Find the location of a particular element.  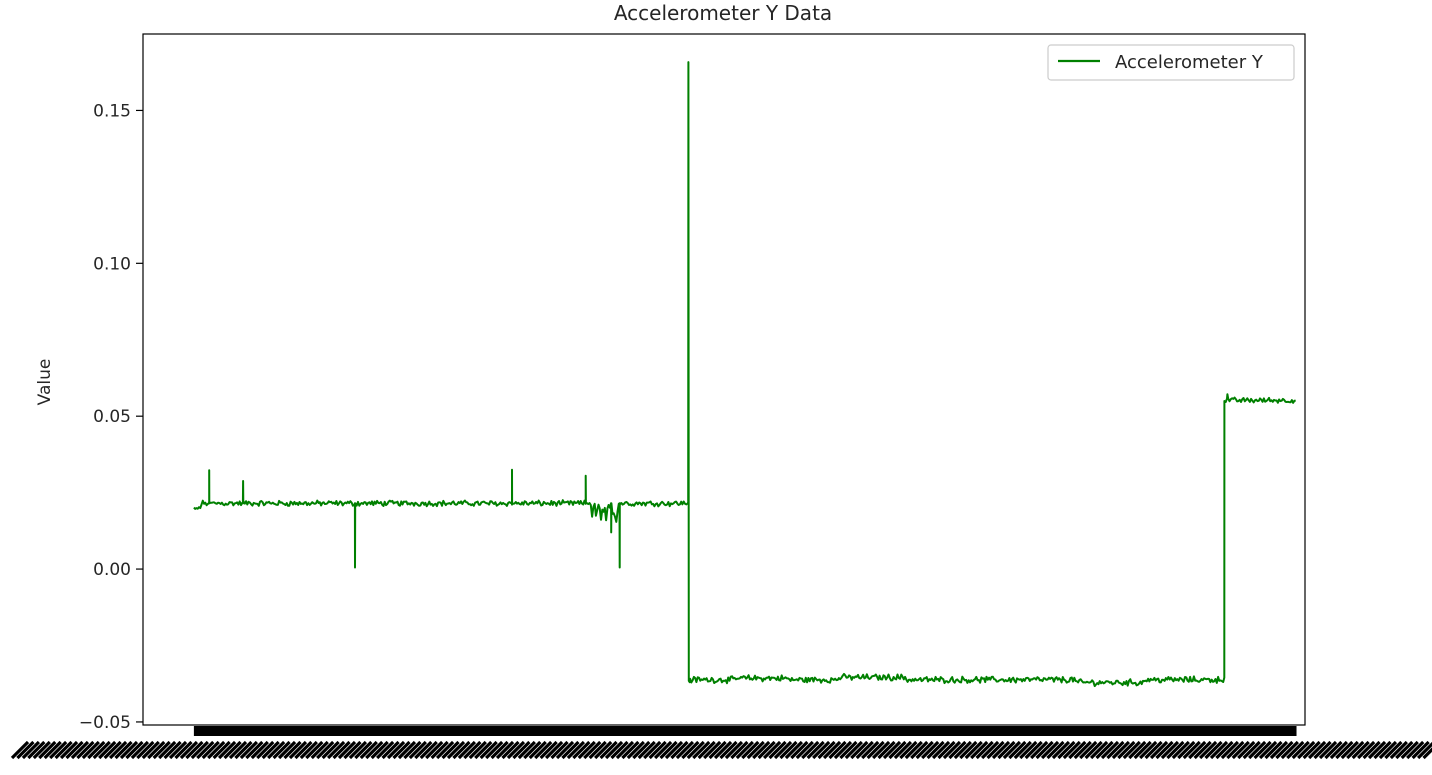

legend: Accelerometer Y is located at coordinates (1171, 62).